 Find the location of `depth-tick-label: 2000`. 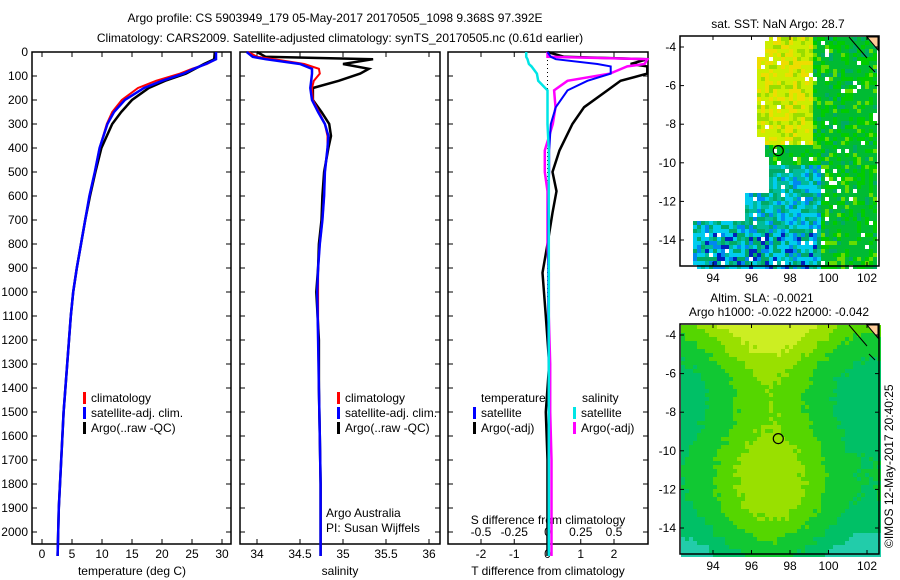

depth-tick-label: 2000 is located at coordinates (14, 532).